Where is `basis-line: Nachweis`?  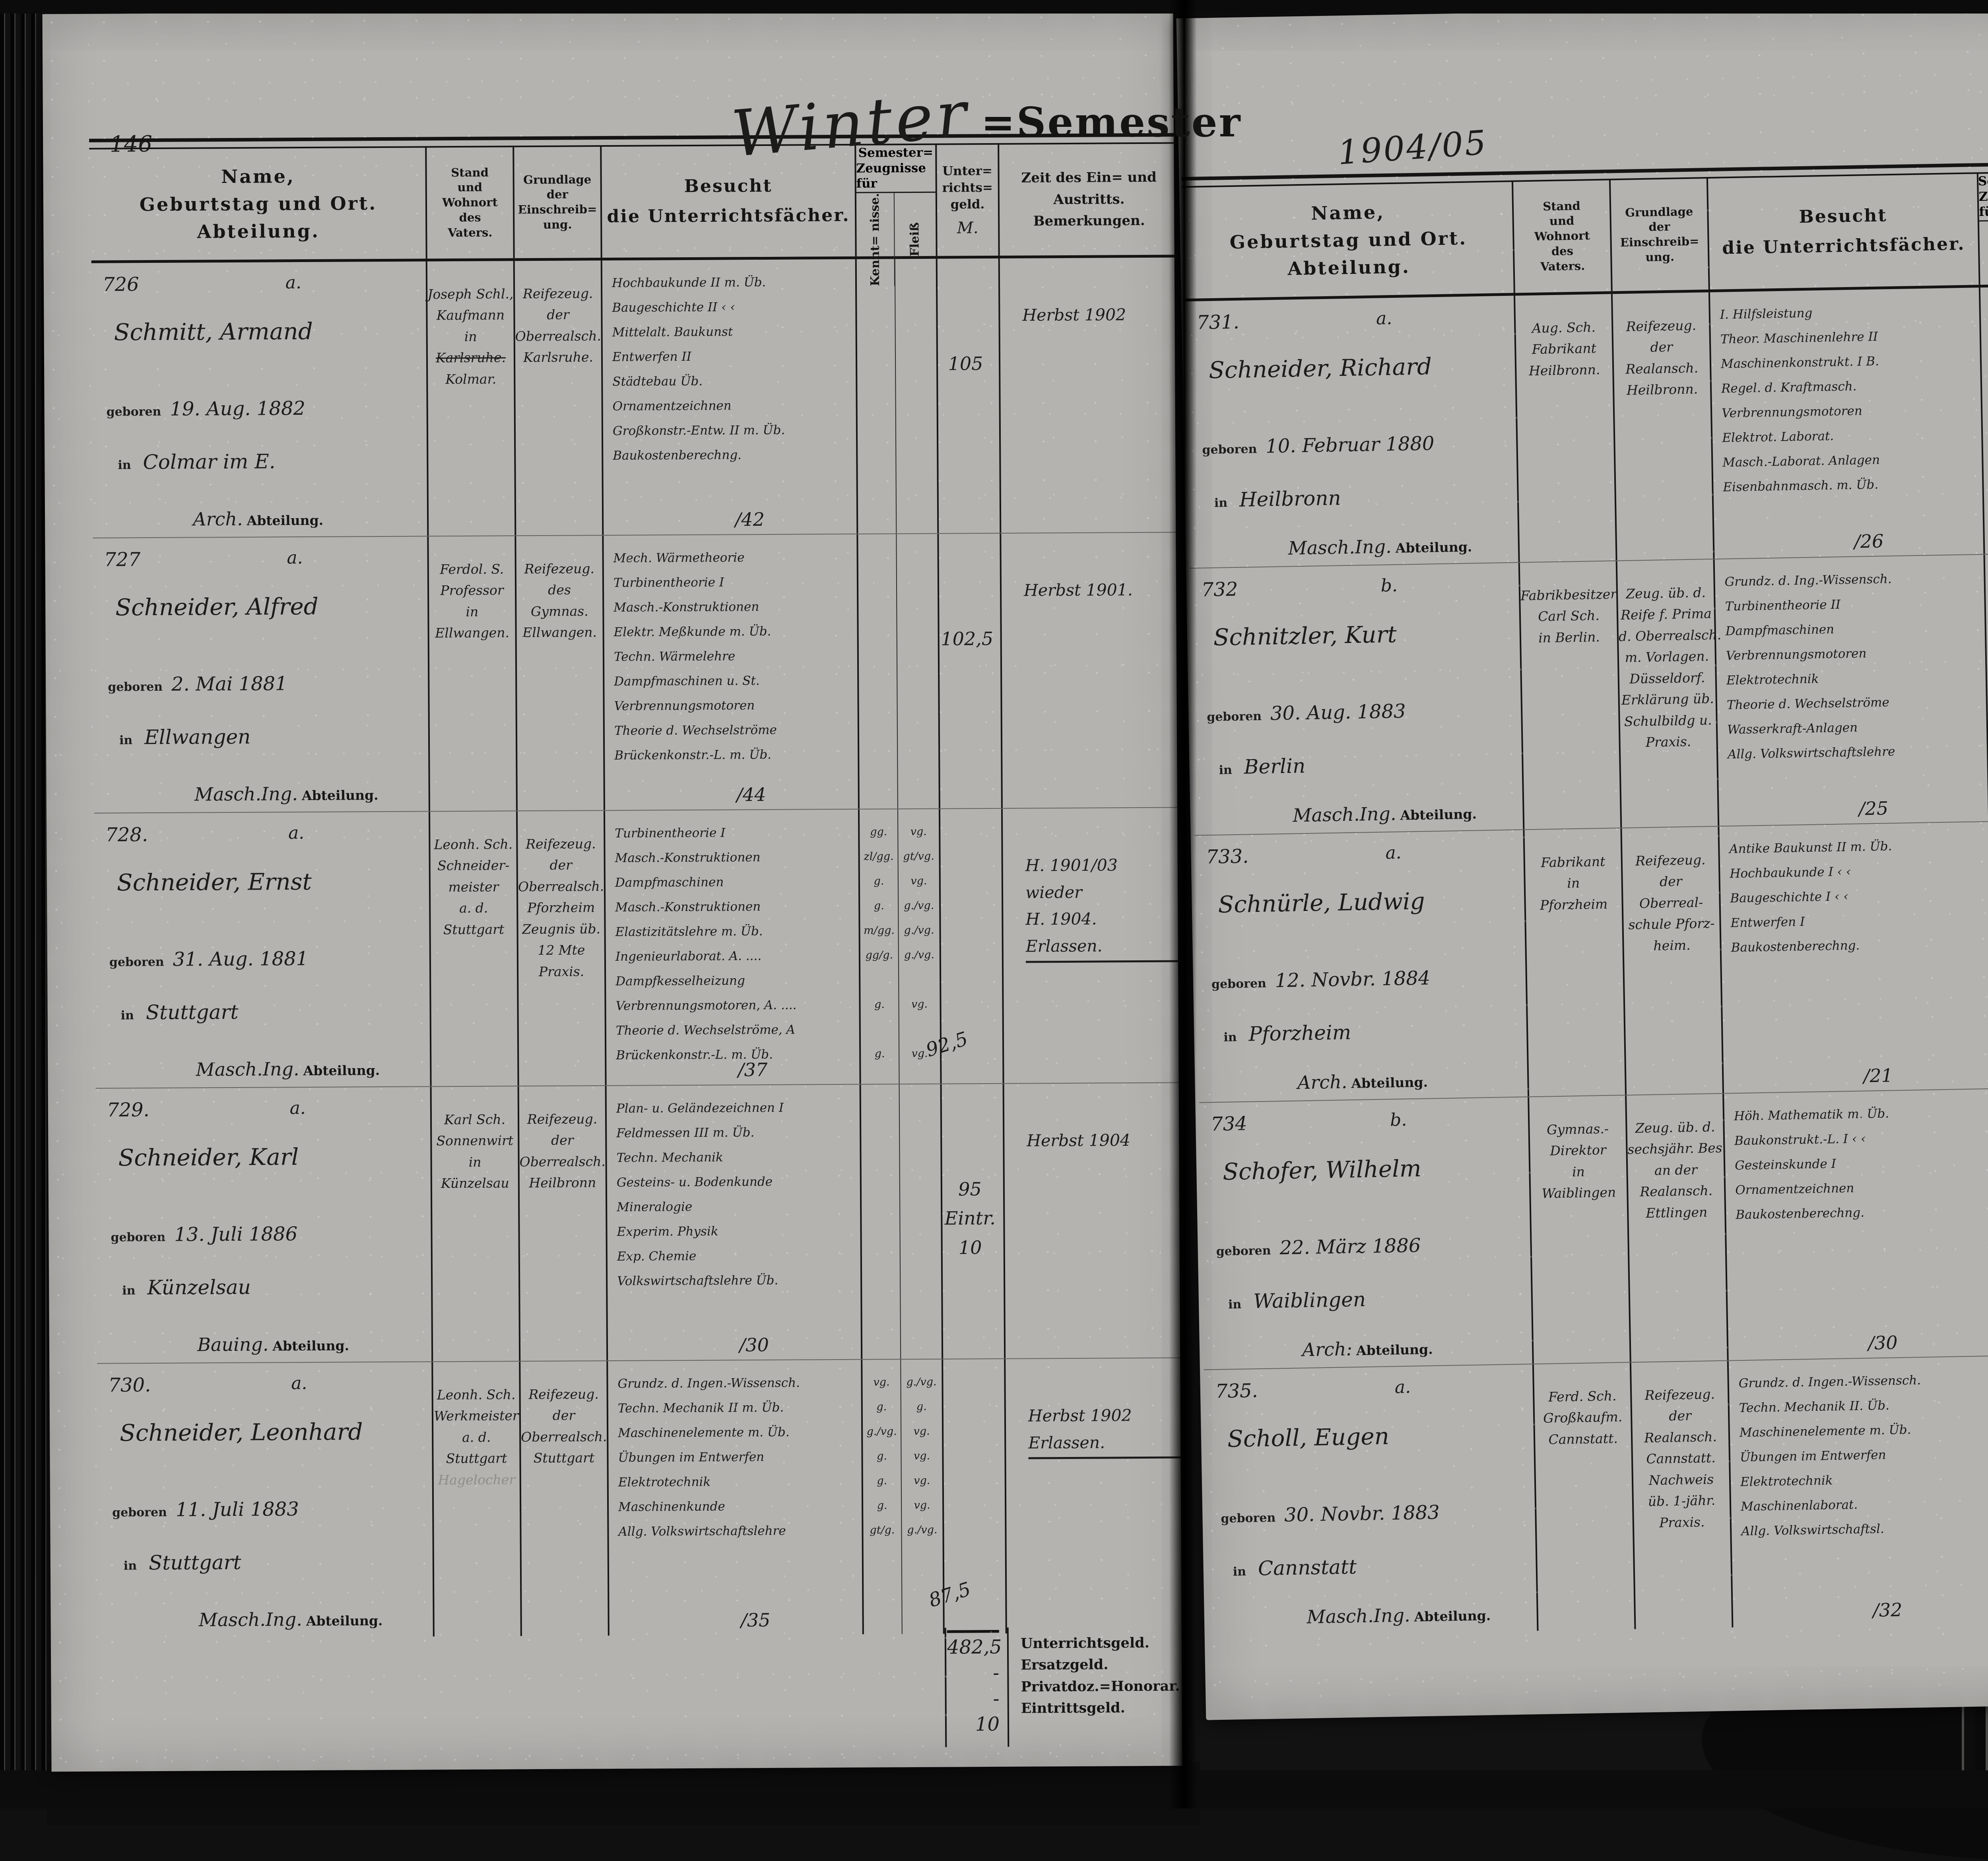
basis-line: Nachweis is located at coordinates (1681, 1479).